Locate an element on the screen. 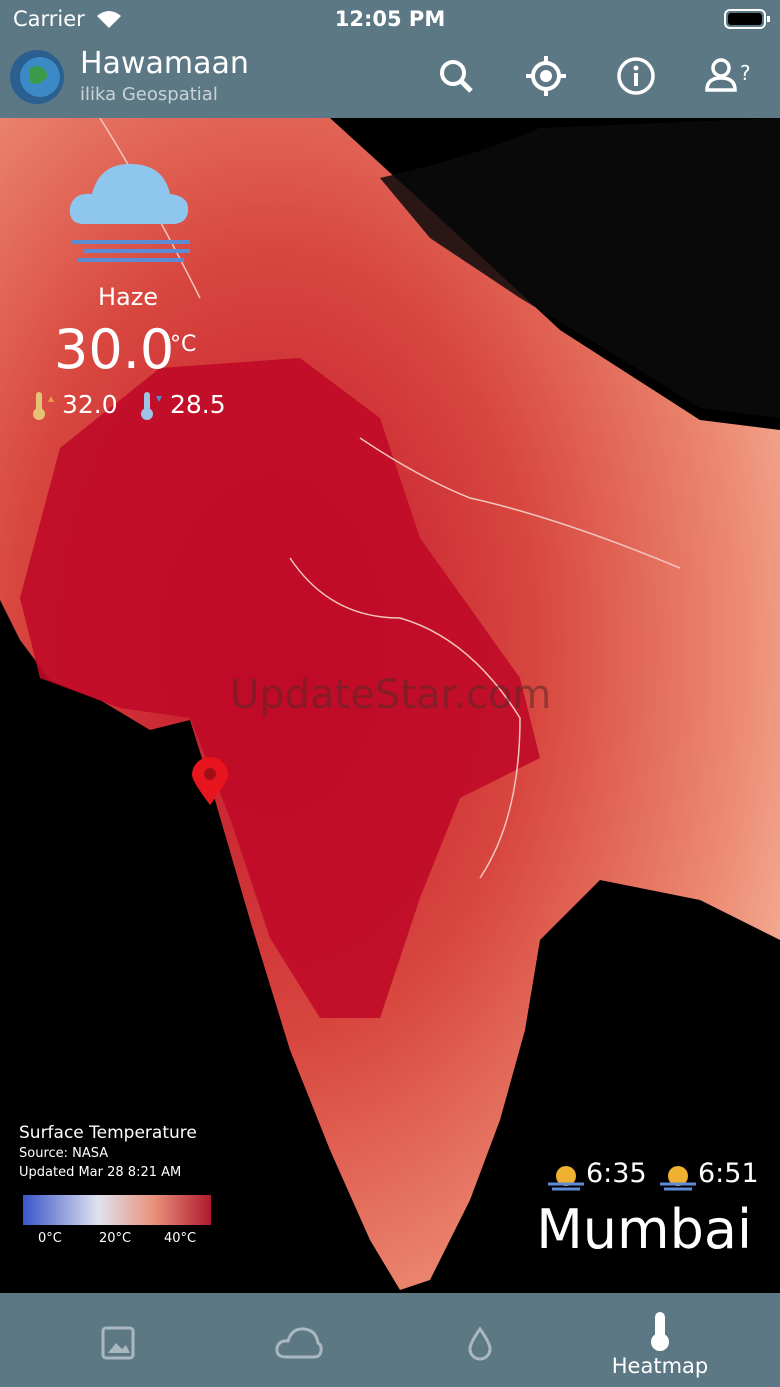 The width and height of the screenshot is (780, 1387). legend-label: 20°C is located at coordinates (115, 1238).